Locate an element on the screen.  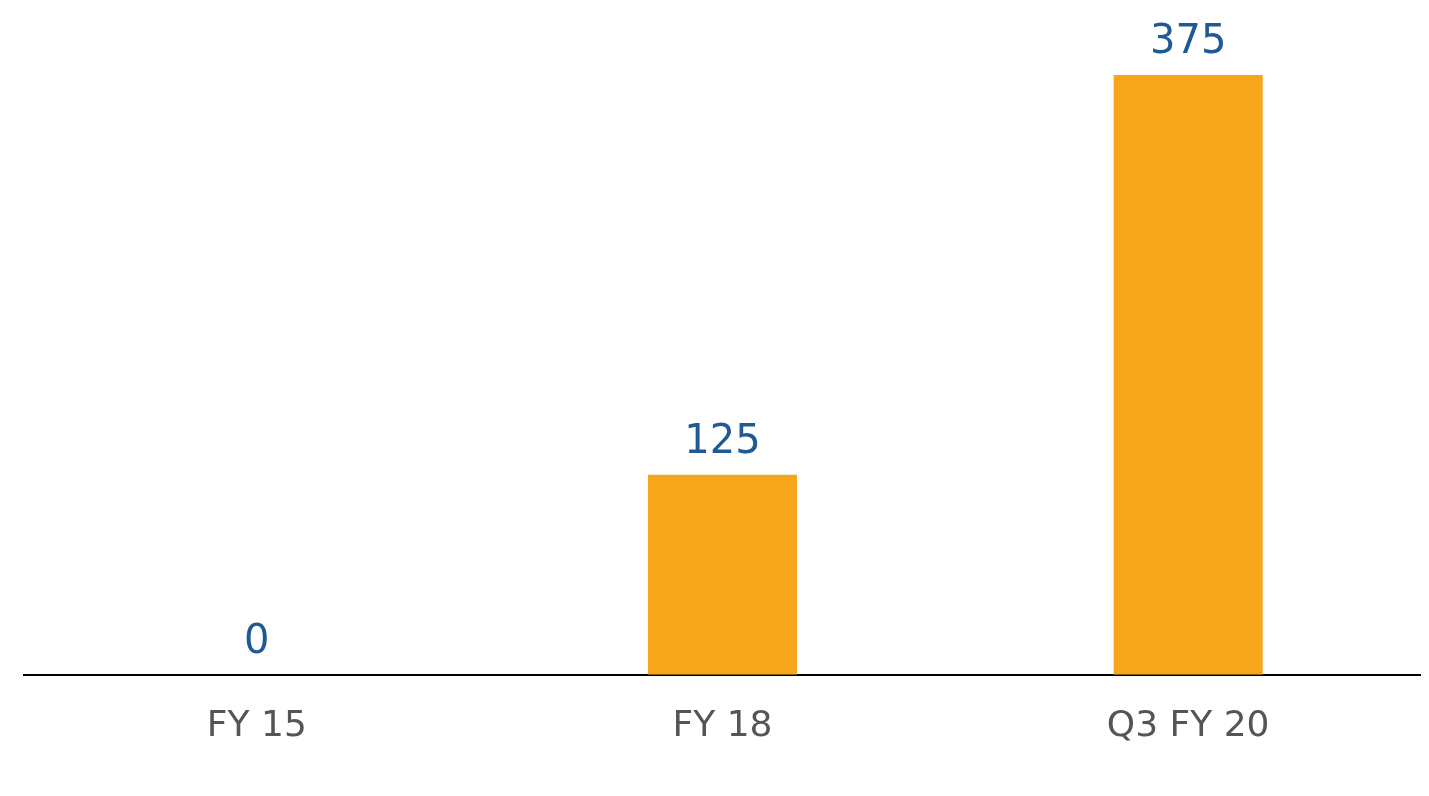
data-label: 375 is located at coordinates (1188, 39).